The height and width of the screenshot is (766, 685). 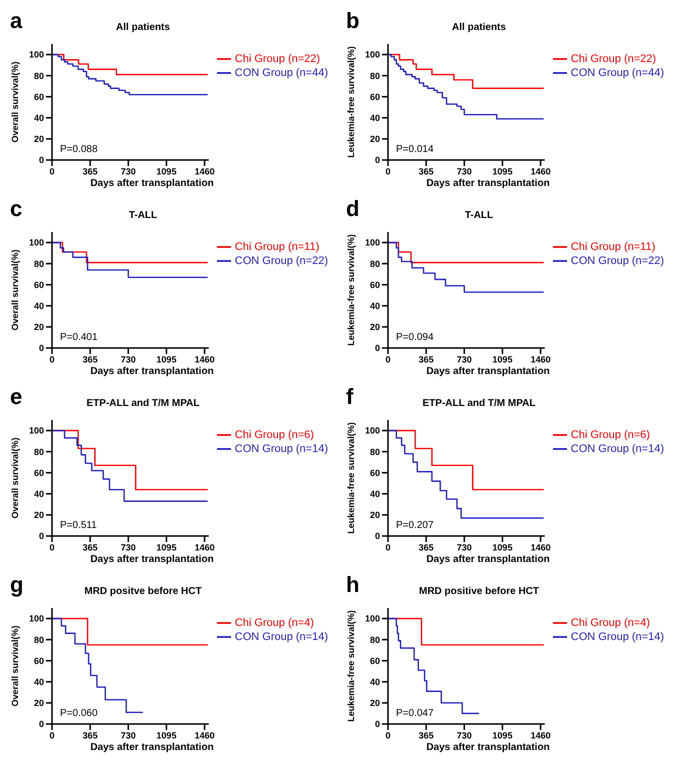 I want to click on annotation: P=0.094, so click(x=415, y=337).